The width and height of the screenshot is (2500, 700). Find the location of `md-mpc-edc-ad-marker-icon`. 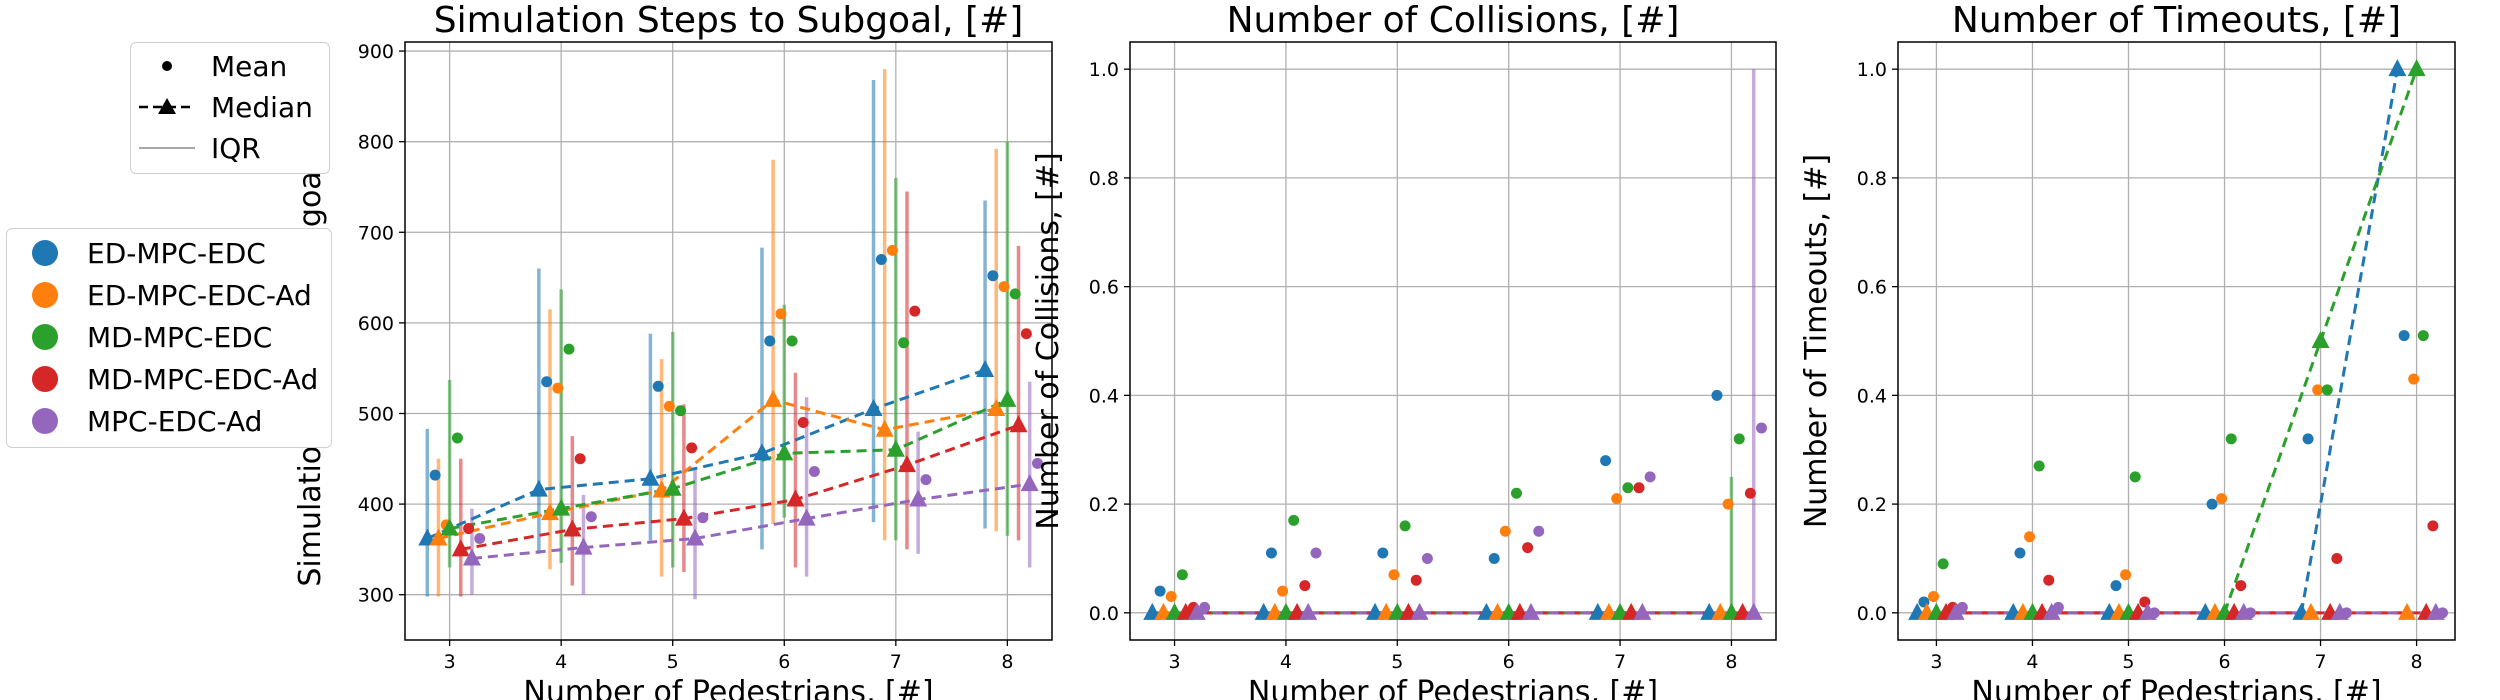

md-mpc-edc-ad-marker-icon is located at coordinates (45, 379).